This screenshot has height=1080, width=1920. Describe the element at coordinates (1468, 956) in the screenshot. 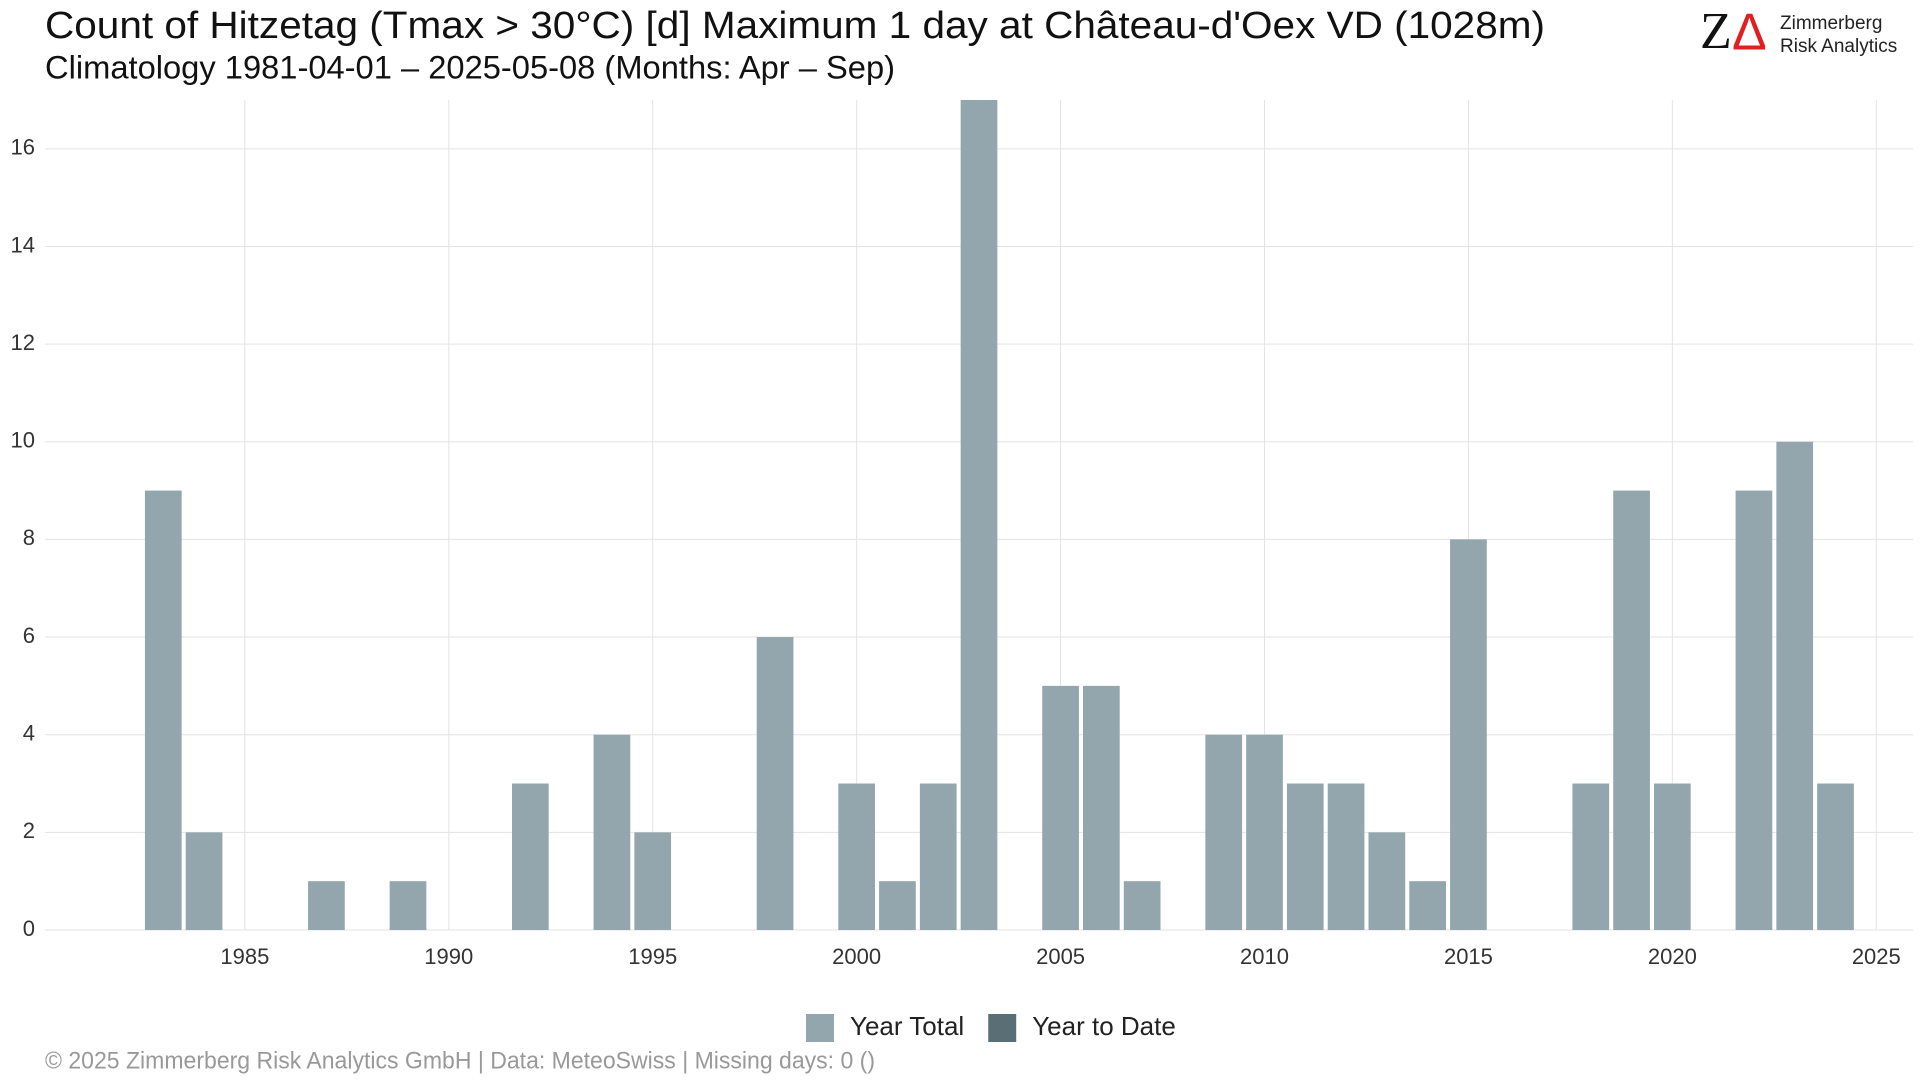

I see `x-tick-label: 2015` at that location.